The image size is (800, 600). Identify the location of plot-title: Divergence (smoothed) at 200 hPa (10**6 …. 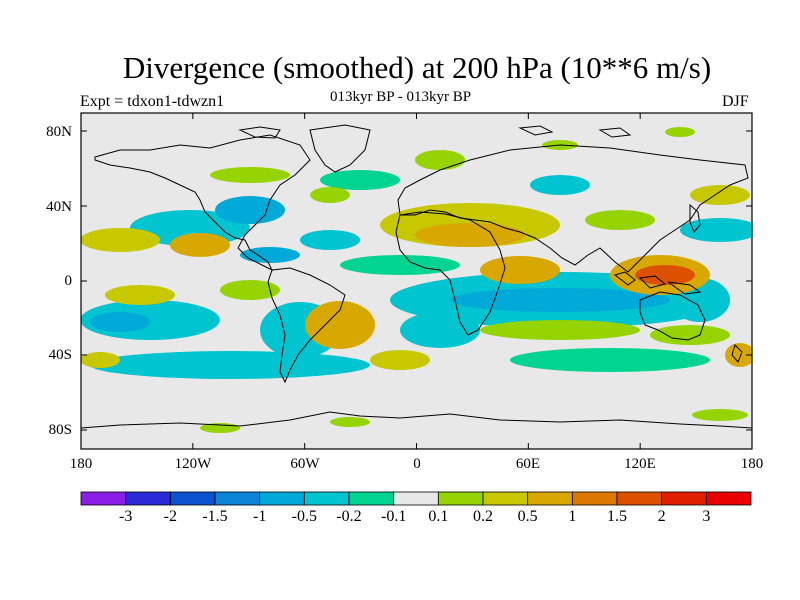
(417, 67).